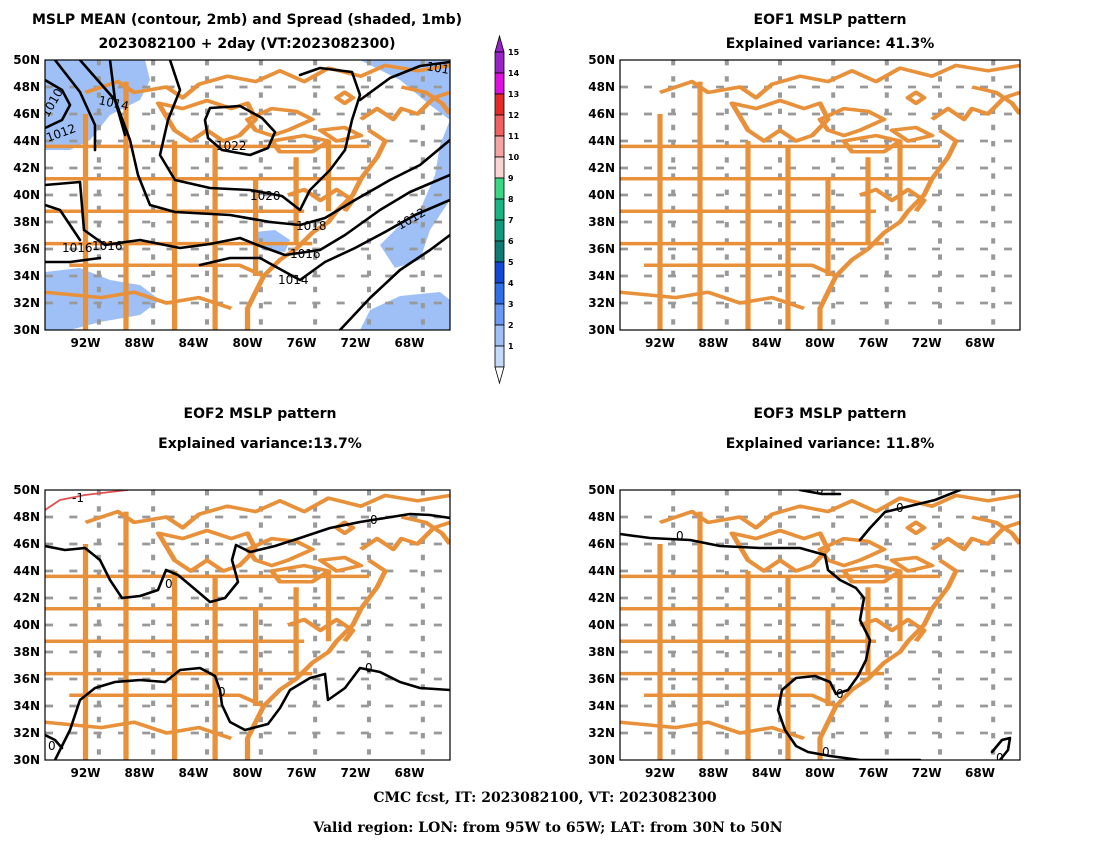 This screenshot has width=1100, height=850. I want to click on colorbar-label: 10, so click(514, 157).